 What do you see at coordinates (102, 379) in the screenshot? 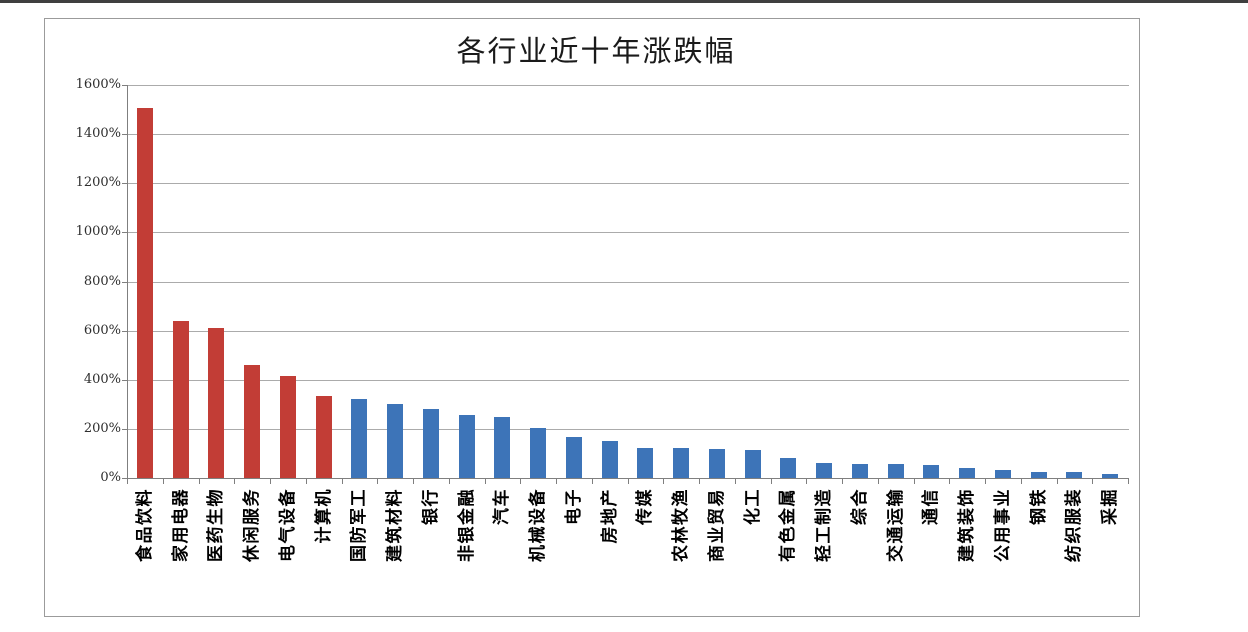
I see `y-axis-tick-label: 400%` at bounding box center [102, 379].